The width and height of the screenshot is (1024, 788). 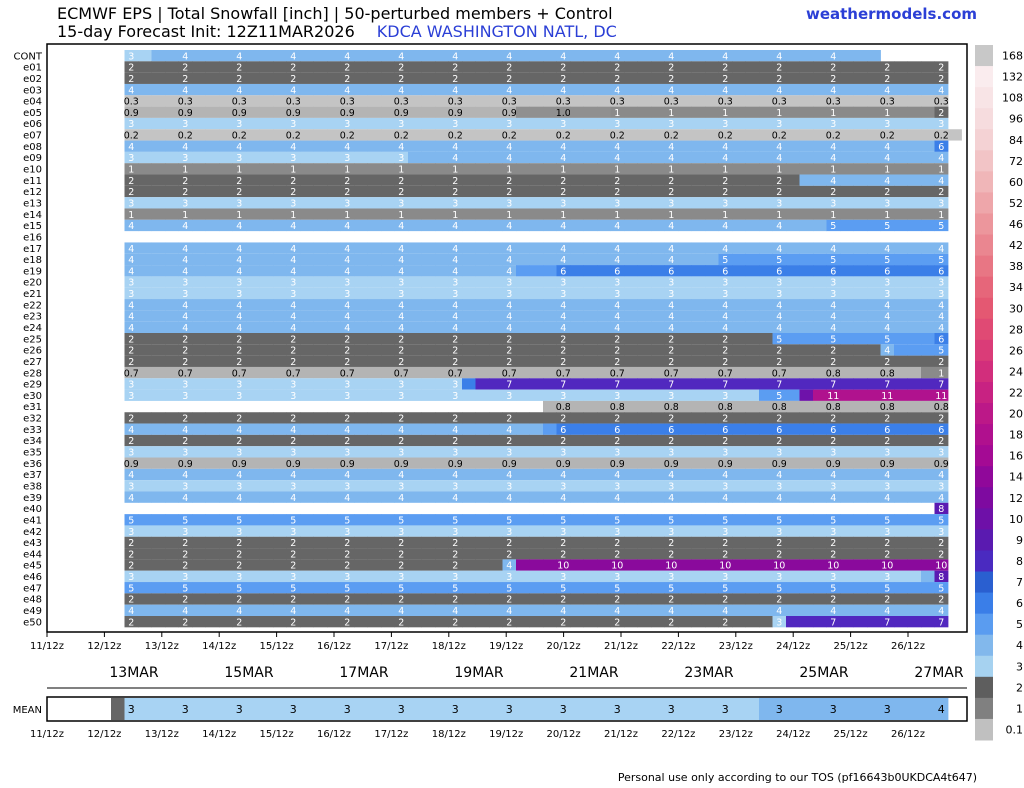 What do you see at coordinates (496, 89) in the screenshot?
I see `member-e03-cell` at bounding box center [496, 89].